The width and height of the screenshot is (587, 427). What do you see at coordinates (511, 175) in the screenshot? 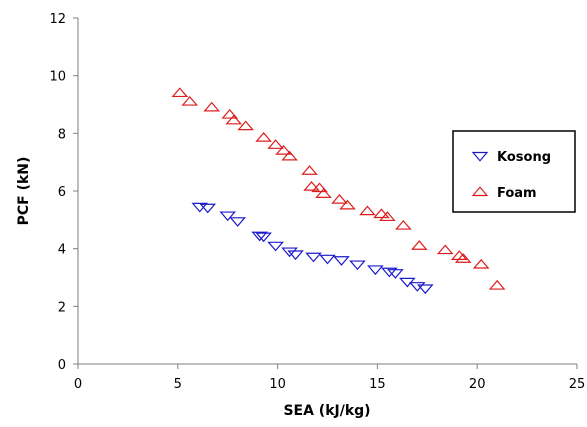
I see `legend-items: Kosong Foam` at bounding box center [511, 175].